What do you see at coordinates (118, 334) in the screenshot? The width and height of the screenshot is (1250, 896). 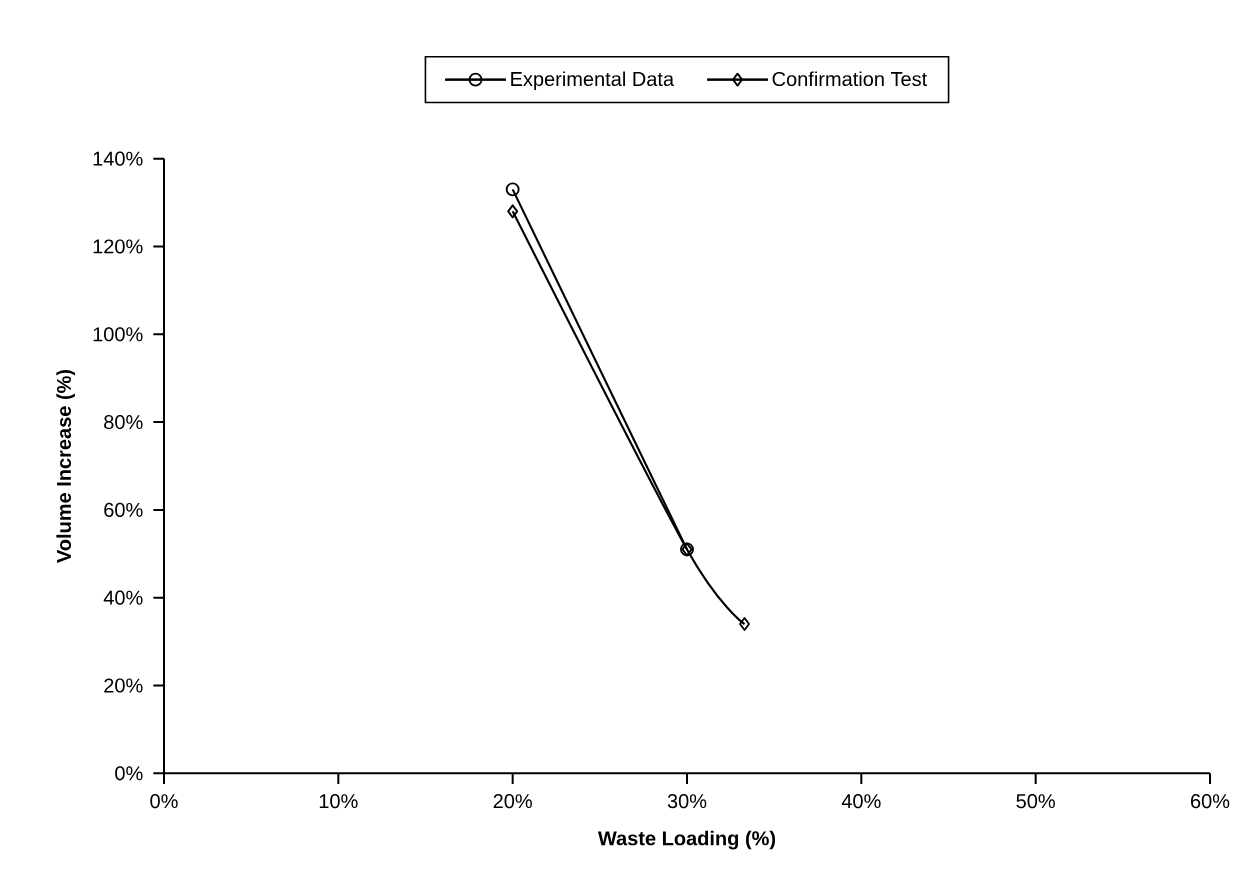 I see `y-tick-label: 100%` at bounding box center [118, 334].